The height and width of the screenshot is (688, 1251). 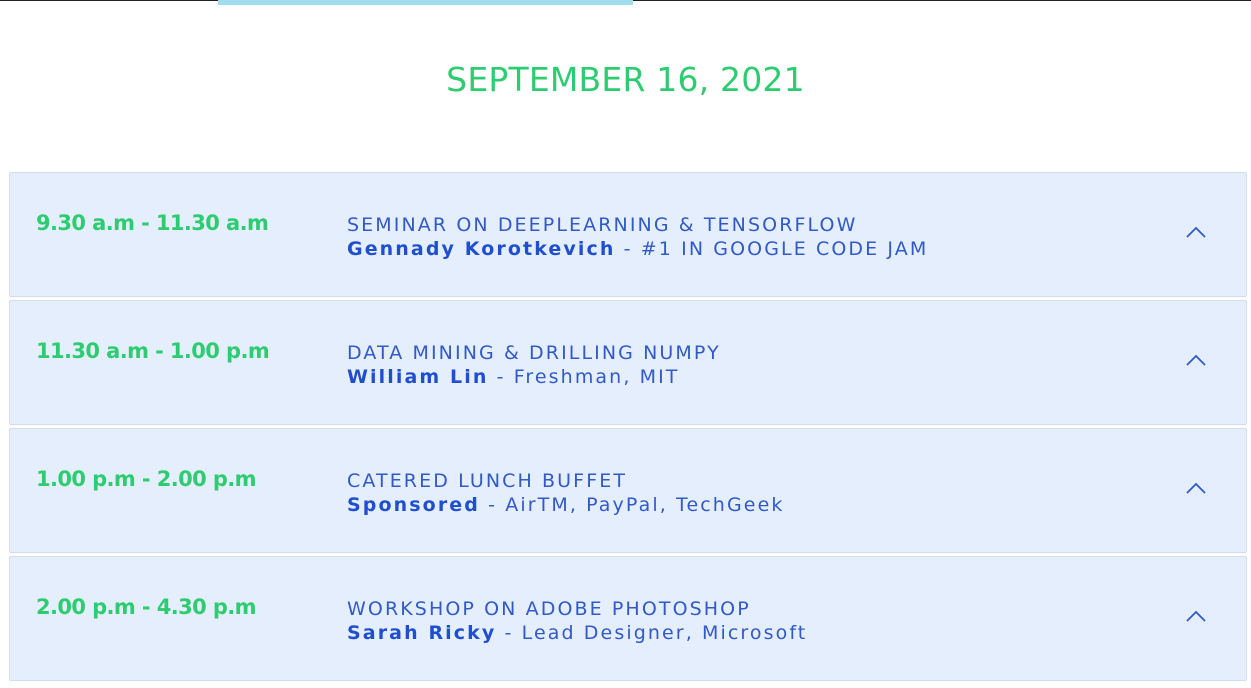 I want to click on session-time: 2.00 p.m - 4.30 p.m, so click(x=146, y=607).